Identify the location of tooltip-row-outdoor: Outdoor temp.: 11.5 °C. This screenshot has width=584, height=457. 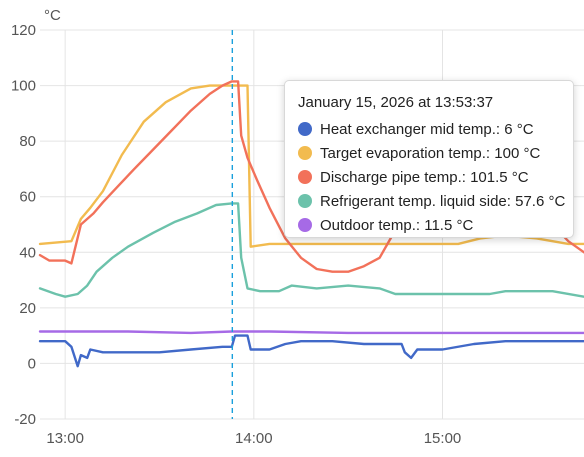
(429, 225).